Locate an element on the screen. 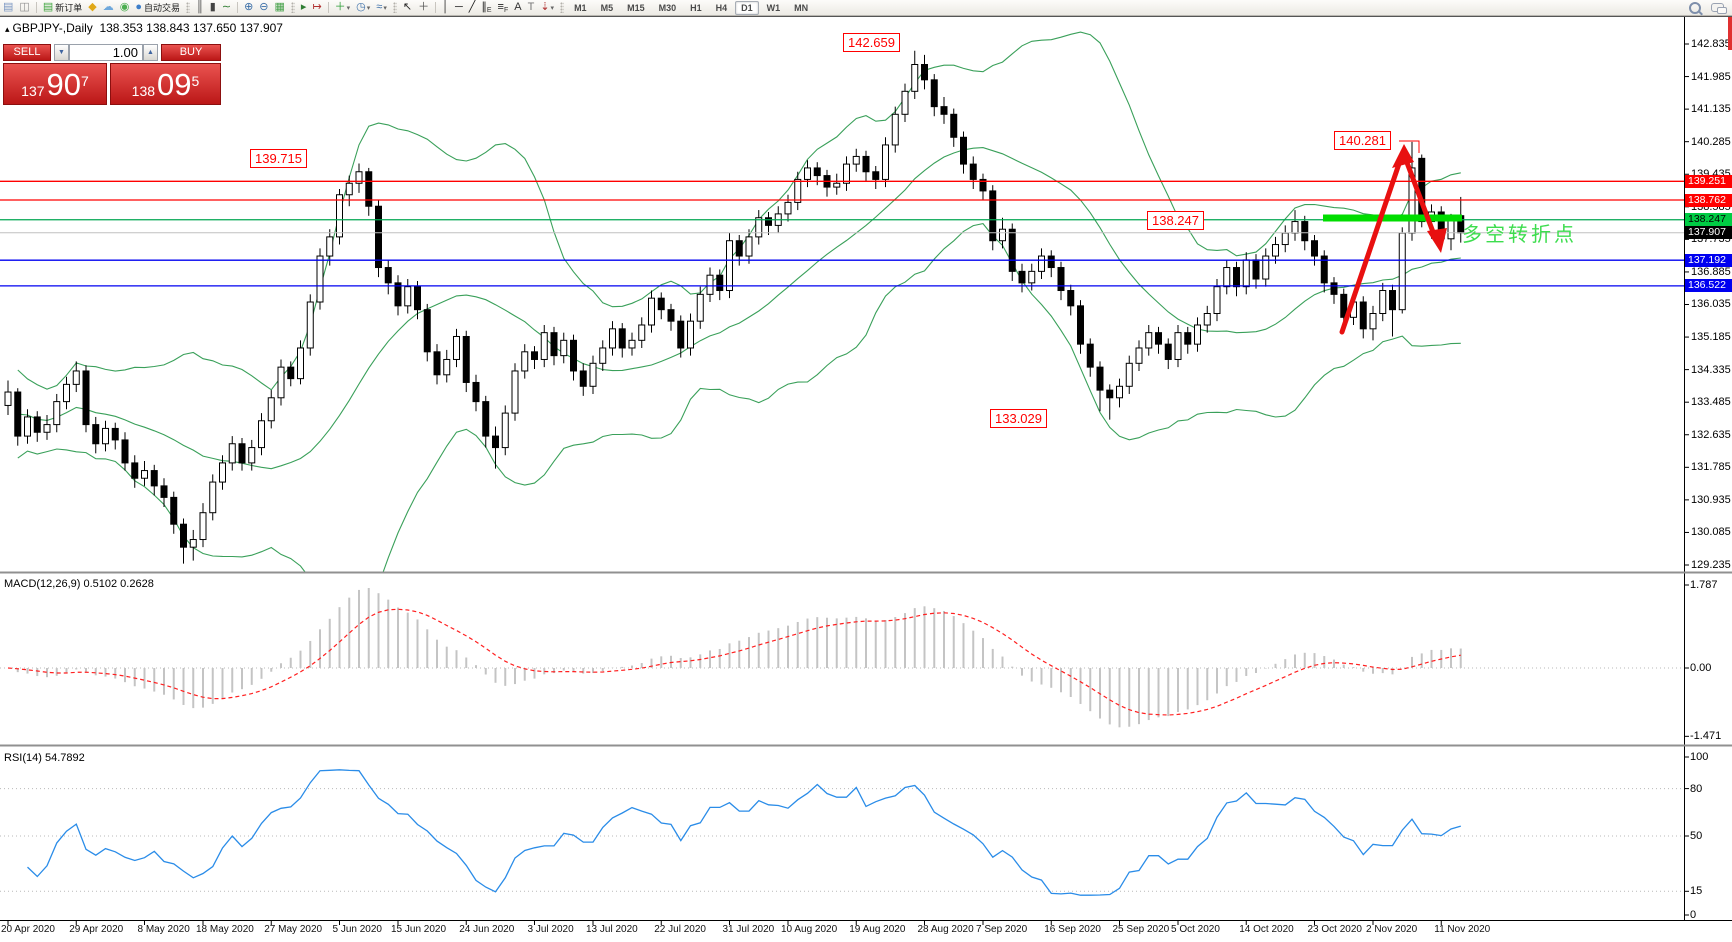 Image resolution: width=1732 pixels, height=942 pixels. fibonacci-icon: ≡ F is located at coordinates (503, 7).